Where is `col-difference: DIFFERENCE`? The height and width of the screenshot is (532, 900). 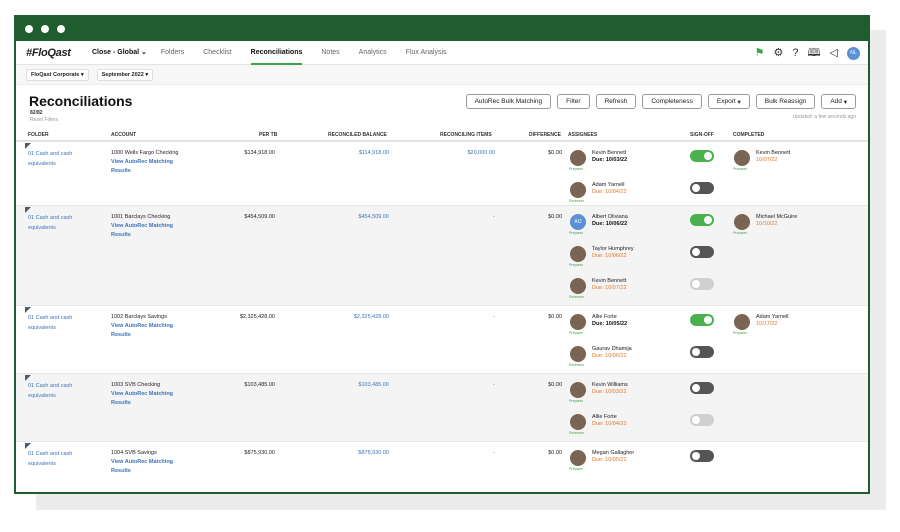 col-difference: DIFFERENCE is located at coordinates (545, 135).